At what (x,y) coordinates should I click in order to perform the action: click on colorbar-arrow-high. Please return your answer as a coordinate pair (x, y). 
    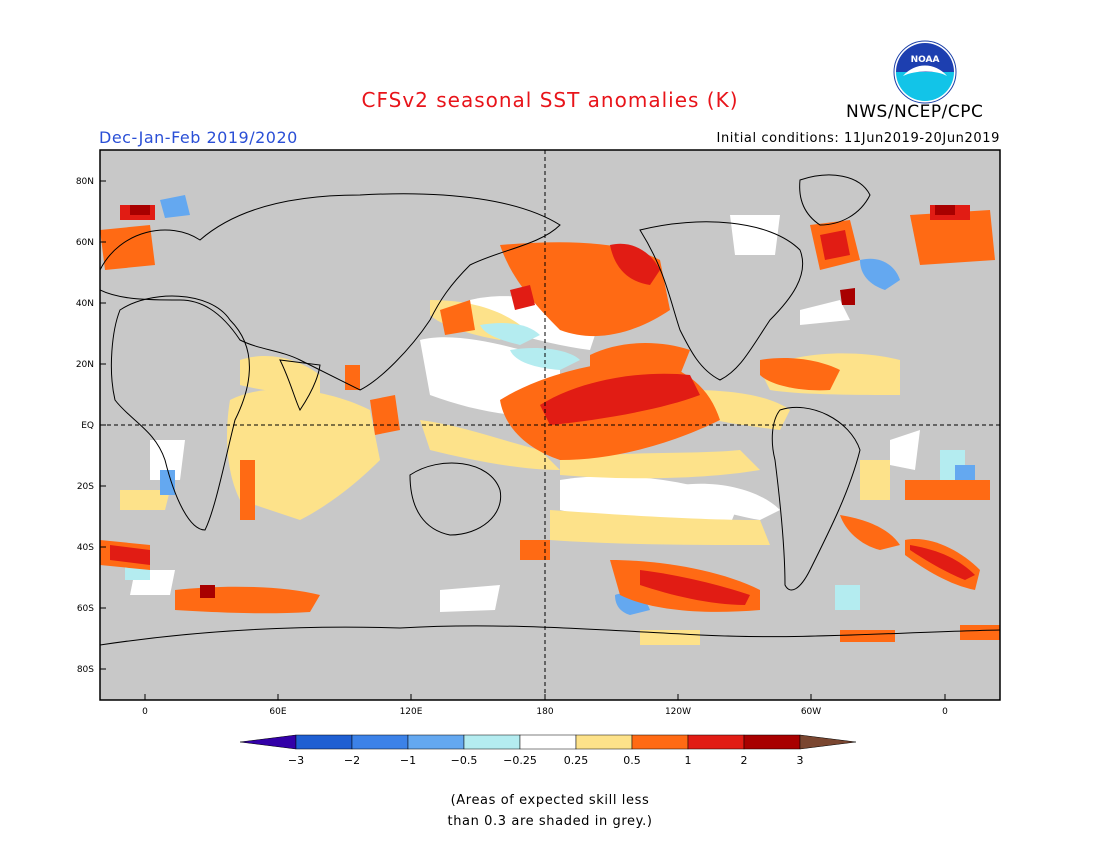
    Looking at the image, I should click on (828, 742).